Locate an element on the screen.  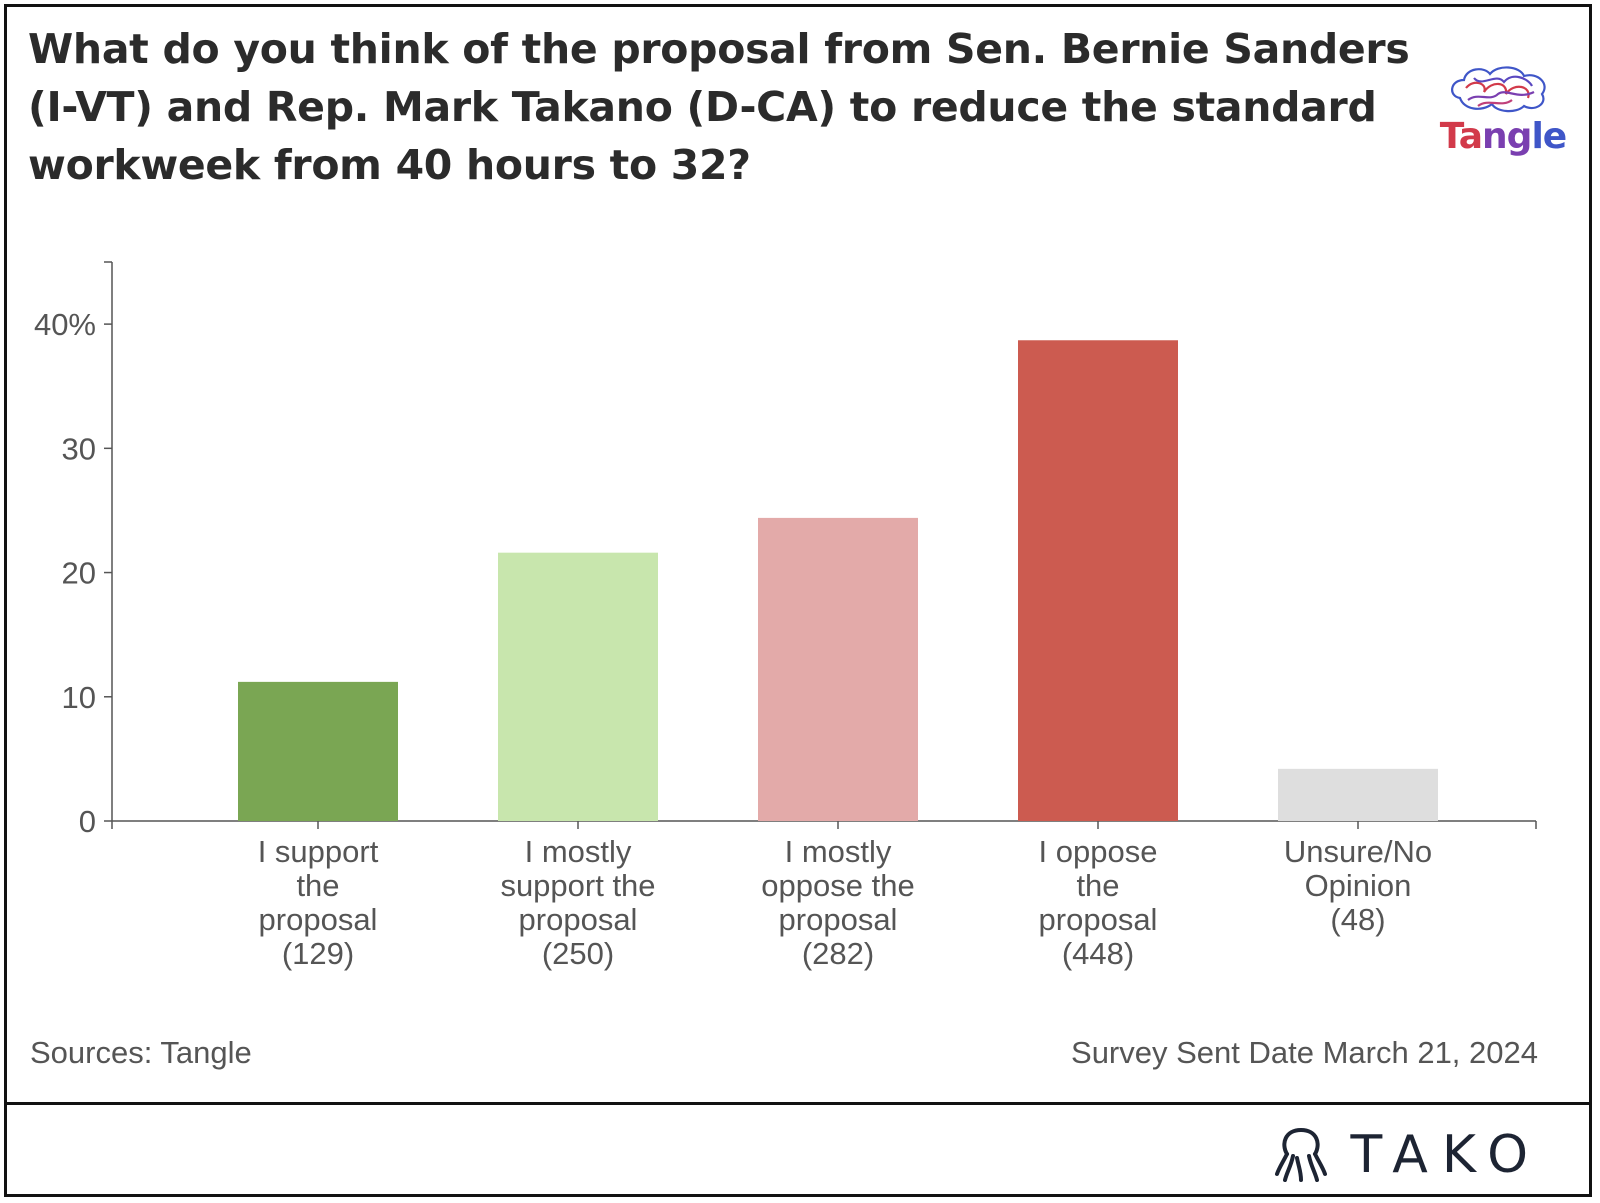
brain-icon is located at coordinates (1498, 89).